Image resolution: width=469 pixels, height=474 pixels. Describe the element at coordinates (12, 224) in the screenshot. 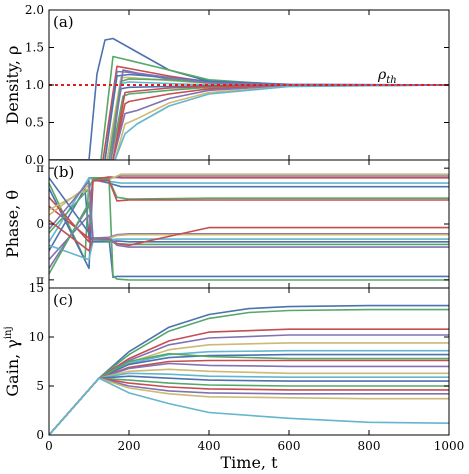

I see `y-axis-label: Phase, θ` at that location.